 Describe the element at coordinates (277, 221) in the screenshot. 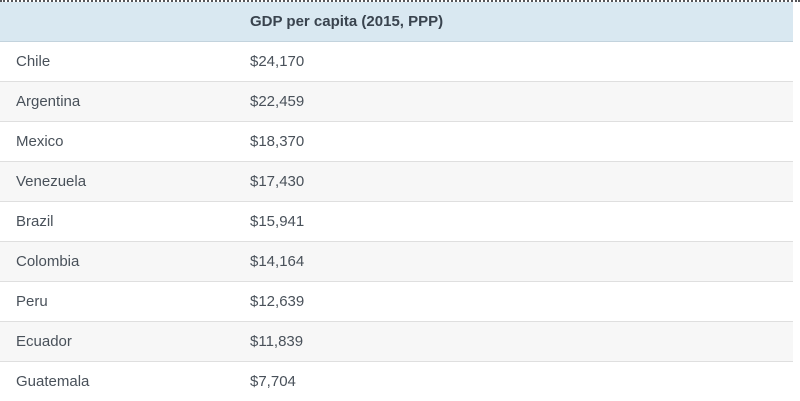

I see `value-cell: $15,941` at that location.